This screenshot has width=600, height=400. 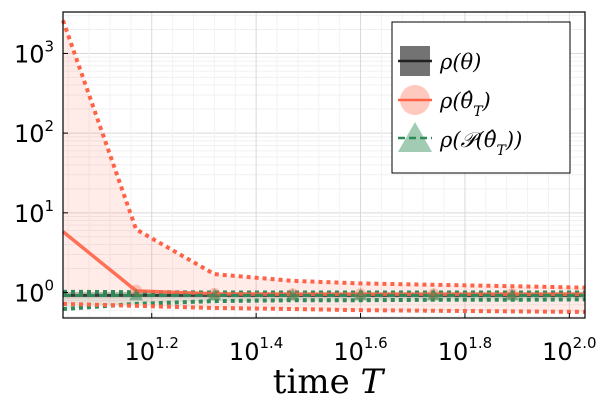 What do you see at coordinates (460, 62) in the screenshot?
I see `legend-label-rho-theta: ρ(θ)` at bounding box center [460, 62].